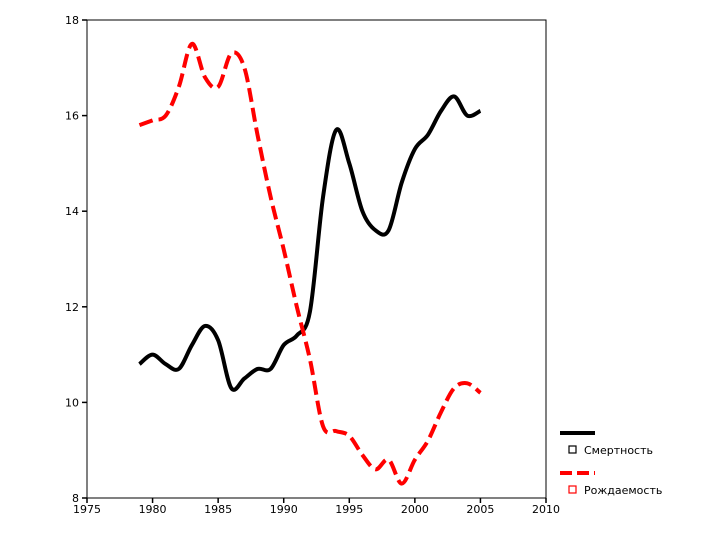 The image size is (720, 540). I want to click on x-tick-label: 1985, so click(218, 509).